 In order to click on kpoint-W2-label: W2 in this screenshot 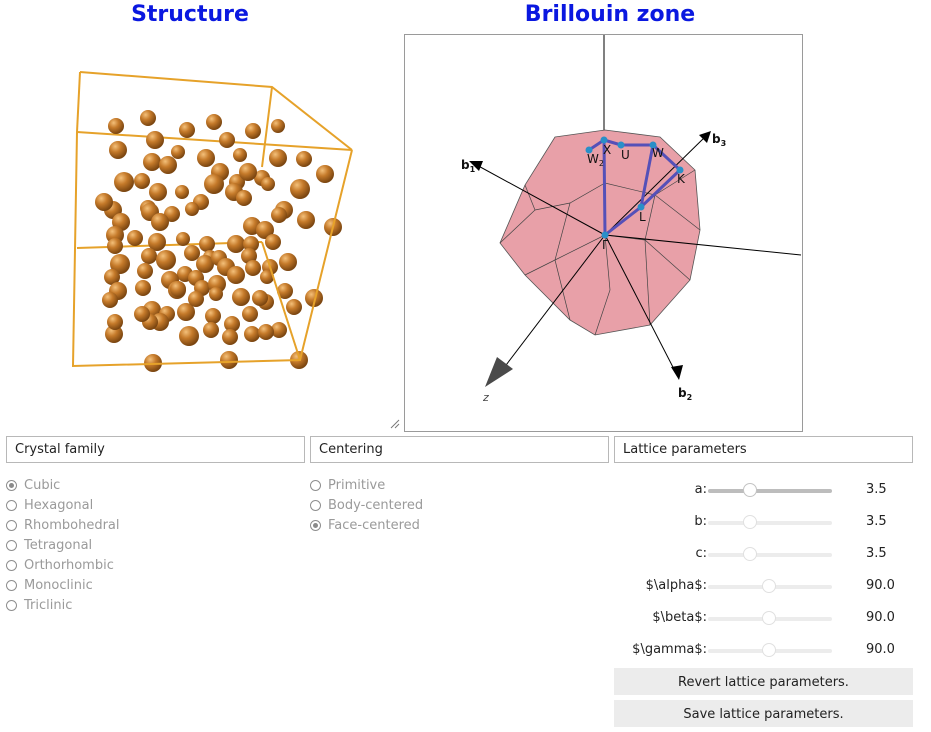, I will do `click(595, 160)`.